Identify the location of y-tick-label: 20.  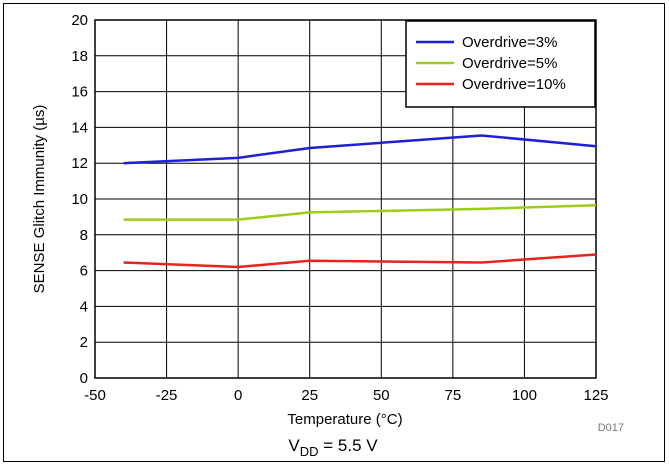
(79, 20).